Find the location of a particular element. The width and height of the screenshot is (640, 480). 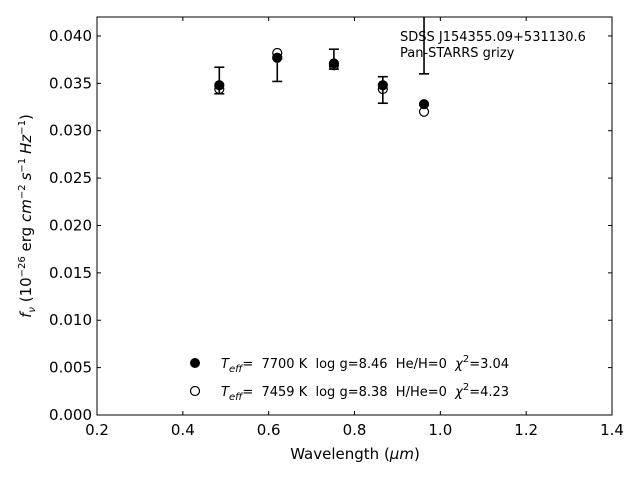

x-tick-label: 1.2 is located at coordinates (526, 430).